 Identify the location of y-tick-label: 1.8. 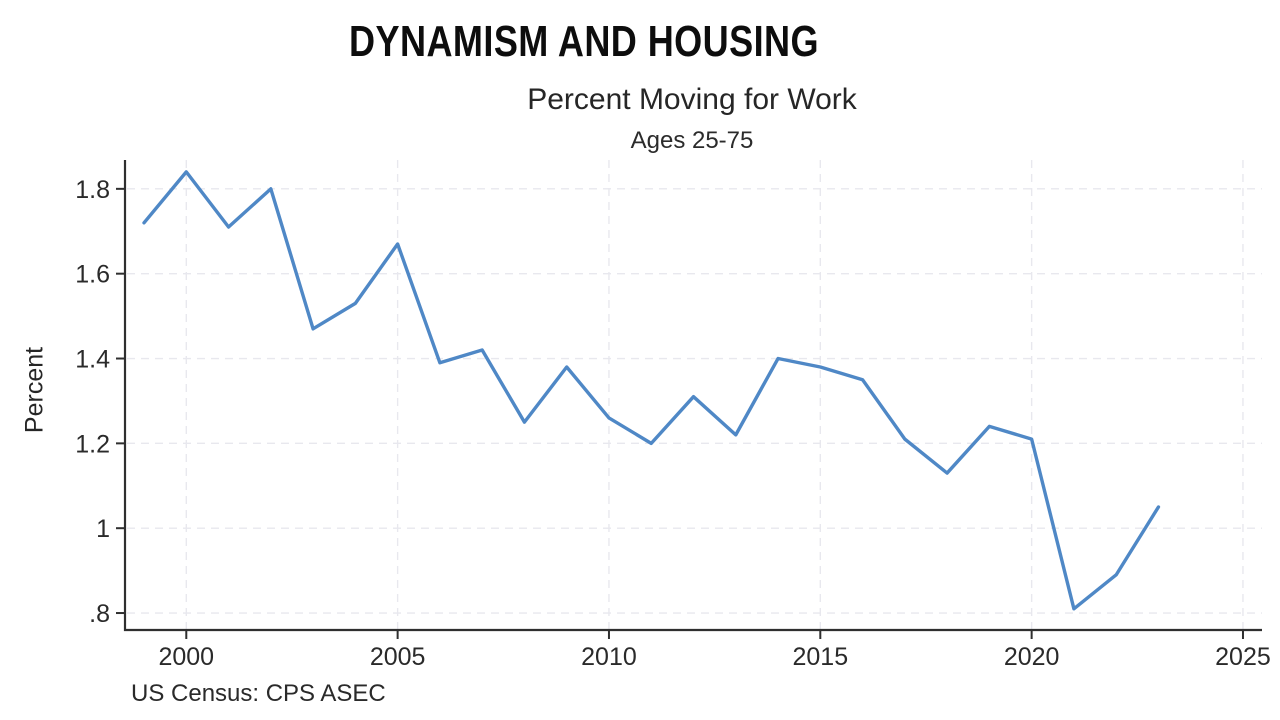
(92, 190).